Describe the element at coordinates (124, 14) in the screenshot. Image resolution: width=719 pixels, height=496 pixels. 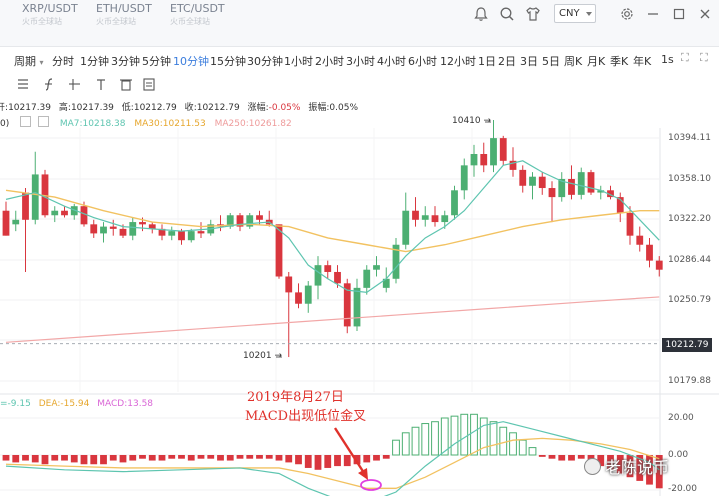
I see `pair-tab-eth: ETH/USDT 火币全球站` at that location.